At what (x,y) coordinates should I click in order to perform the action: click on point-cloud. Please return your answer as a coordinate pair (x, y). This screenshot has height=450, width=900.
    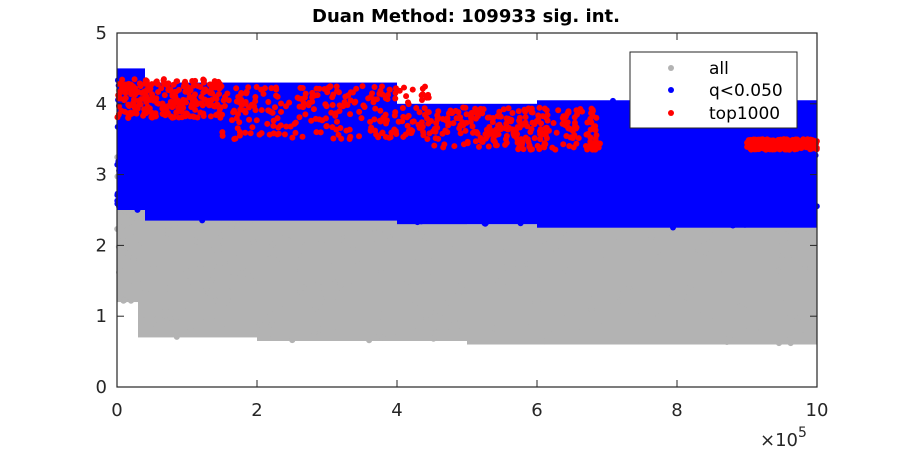
    Looking at the image, I should click on (271, 151).